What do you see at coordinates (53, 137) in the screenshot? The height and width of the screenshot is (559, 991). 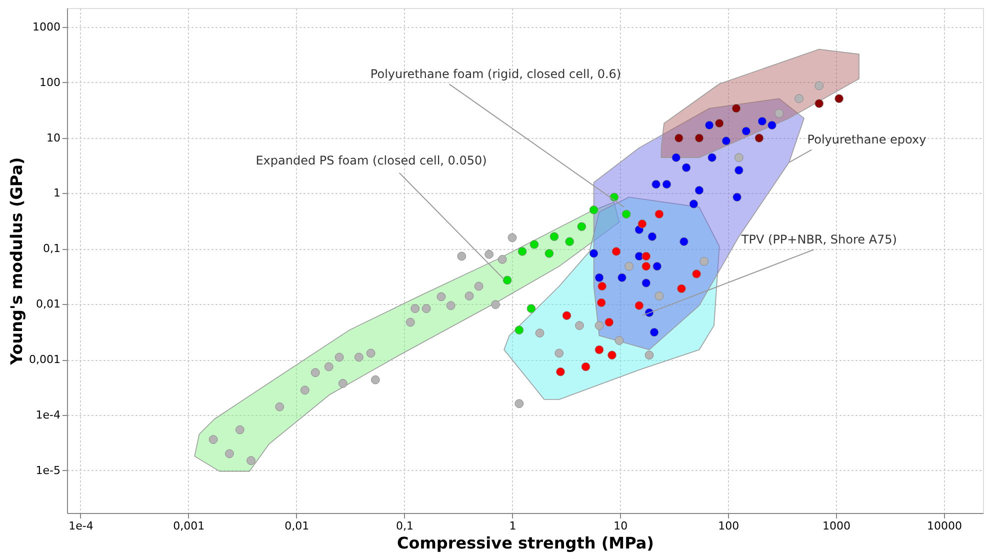 I see `y-tick-label: 10` at bounding box center [53, 137].